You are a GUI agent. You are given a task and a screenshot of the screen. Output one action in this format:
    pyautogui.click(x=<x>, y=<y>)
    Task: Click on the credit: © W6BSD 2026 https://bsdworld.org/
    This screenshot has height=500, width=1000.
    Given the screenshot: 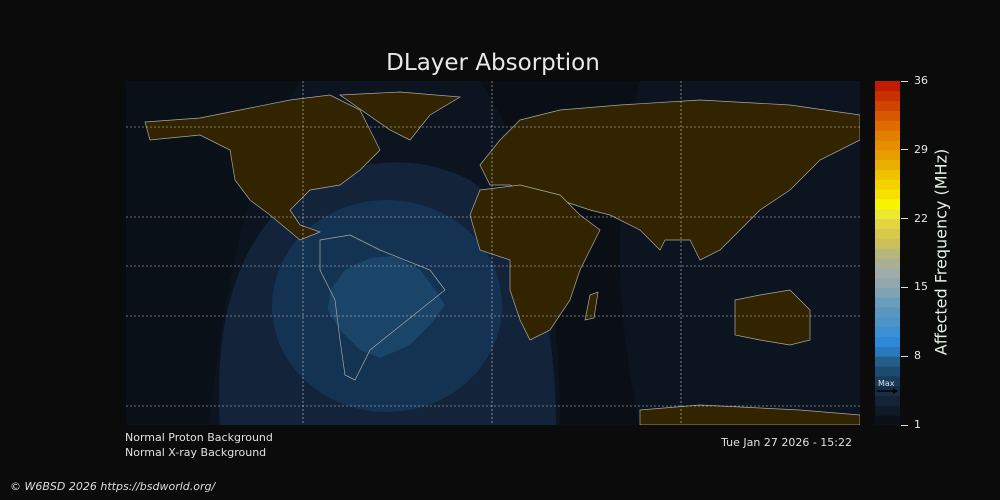 What is the action you would take?
    pyautogui.click(x=113, y=486)
    